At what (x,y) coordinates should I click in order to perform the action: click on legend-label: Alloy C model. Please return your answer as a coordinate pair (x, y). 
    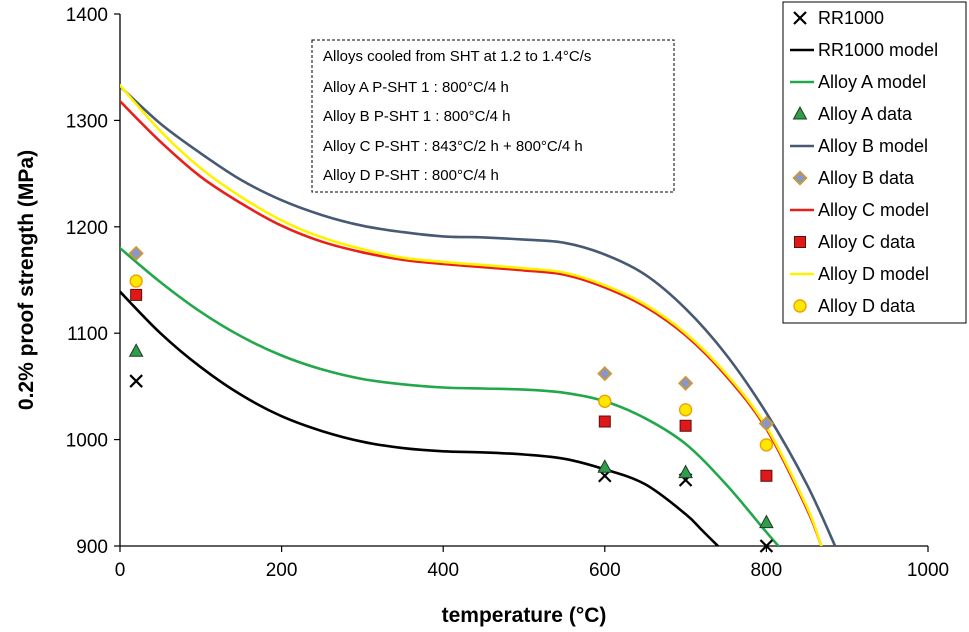
    Looking at the image, I should click on (873, 210).